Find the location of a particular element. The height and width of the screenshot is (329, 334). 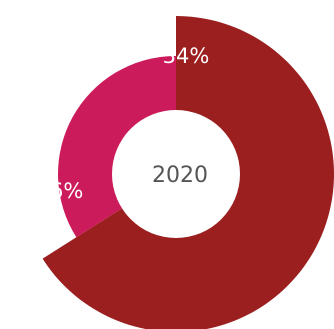

donut-hole is located at coordinates (176, 174).